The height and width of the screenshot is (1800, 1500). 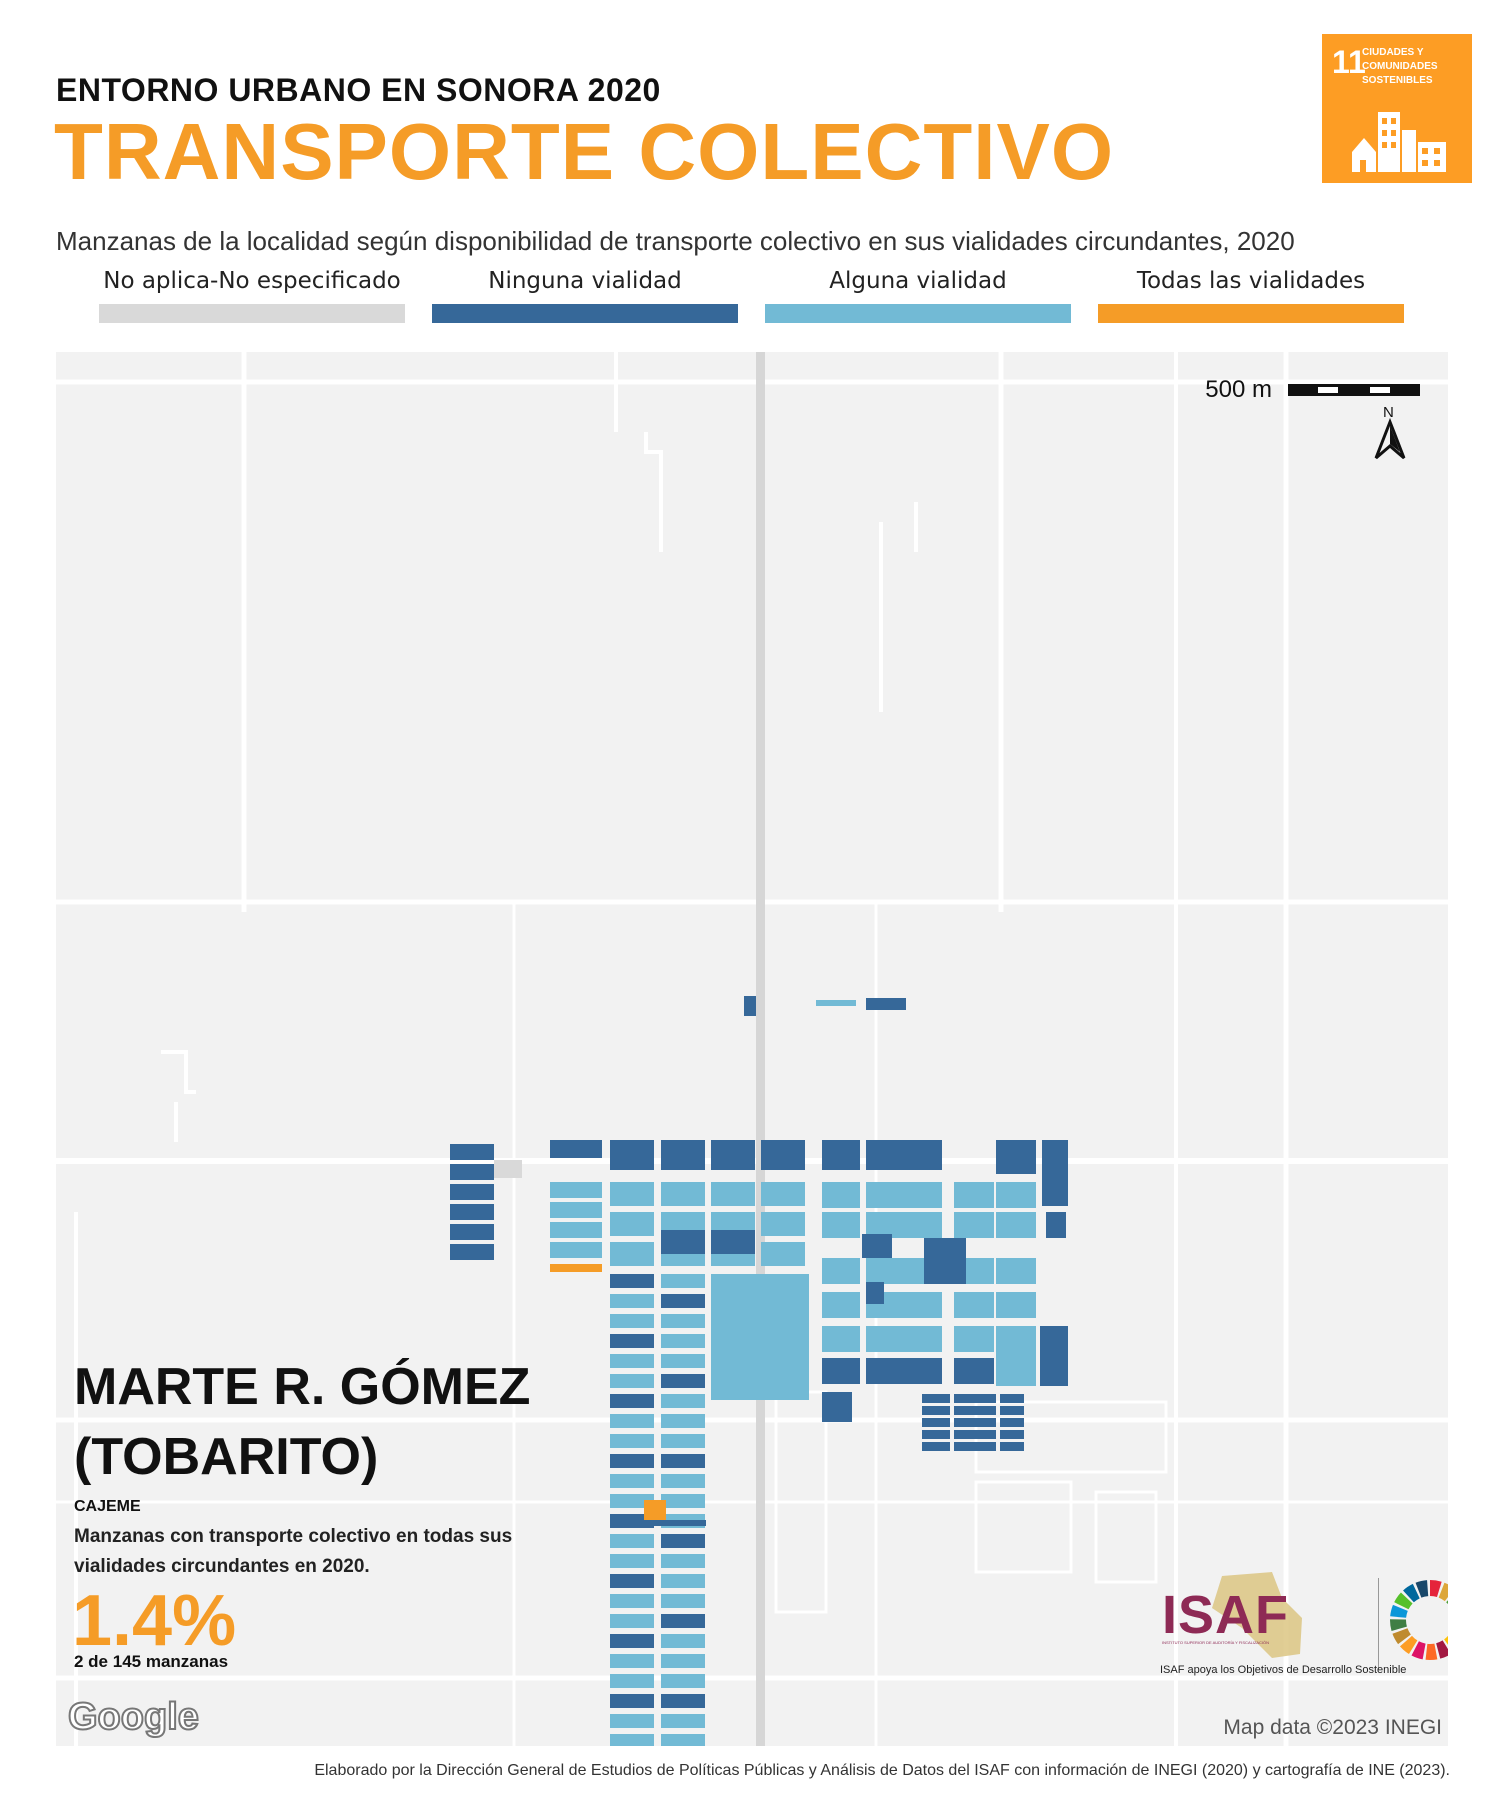 What do you see at coordinates (1400, 66) in the screenshot?
I see `sdg-text: CIUDADES Y COMUNIDADES SOSTENIBLES` at bounding box center [1400, 66].